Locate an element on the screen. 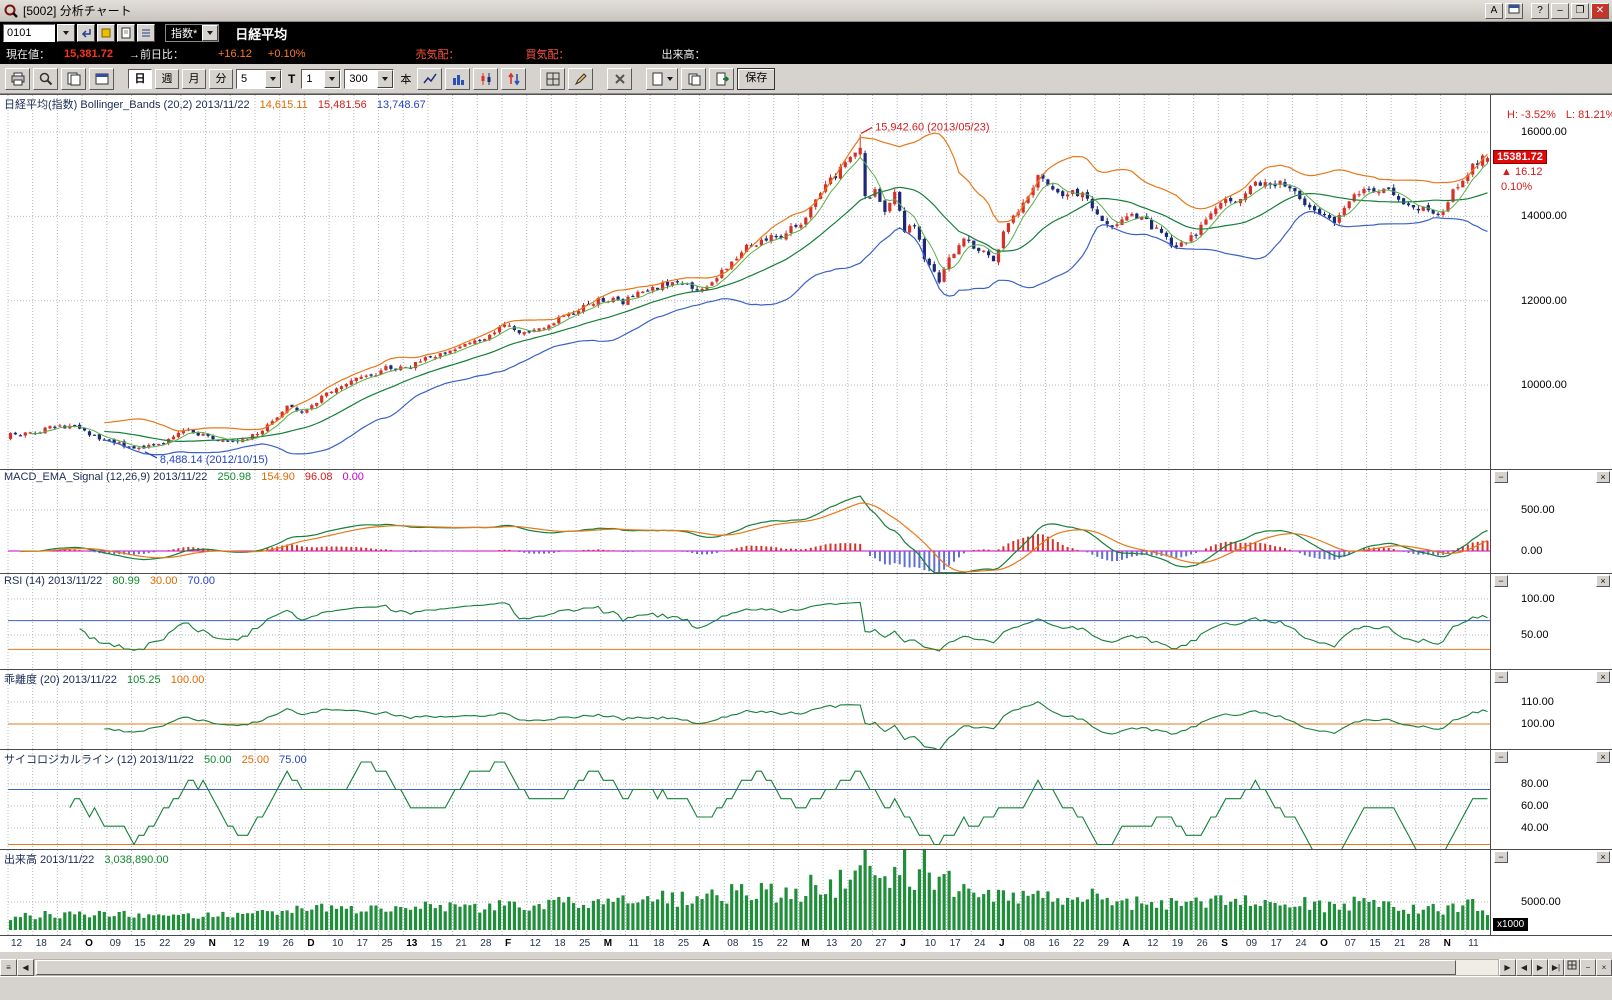  psychological-panel-title: サイコロジカルライン (12) 2013/11/22 is located at coordinates (99, 760).